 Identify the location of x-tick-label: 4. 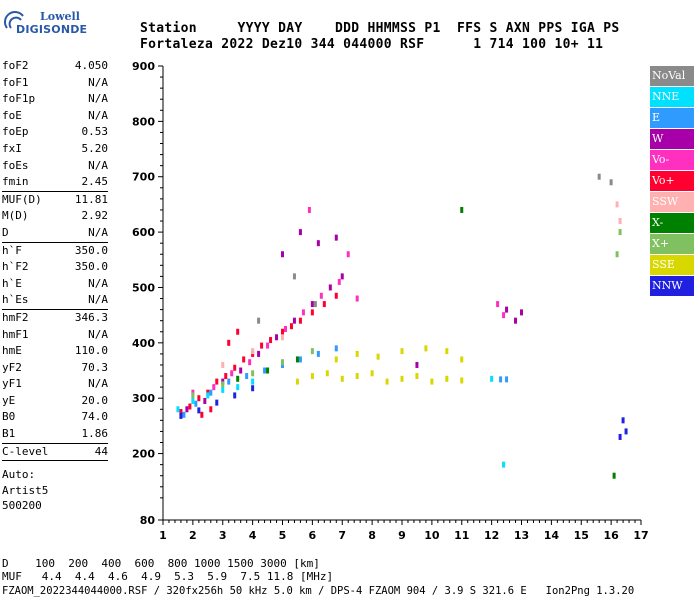
(253, 535).